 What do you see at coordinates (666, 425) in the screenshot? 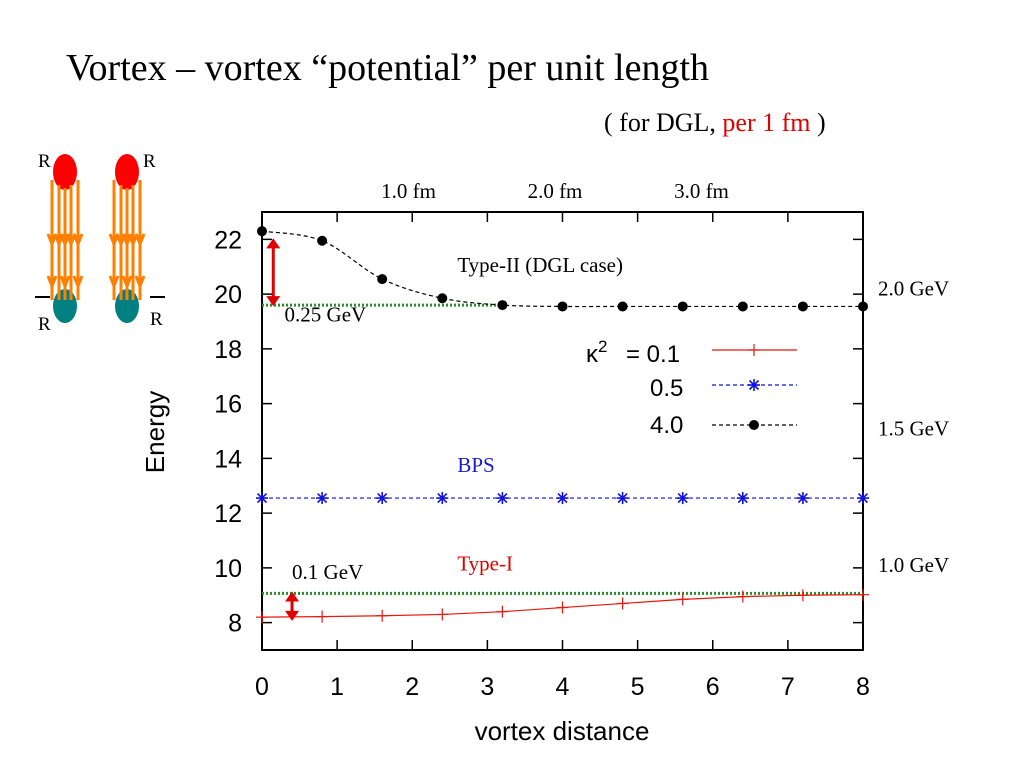
I see `legend-label-2: 4.0` at bounding box center [666, 425].